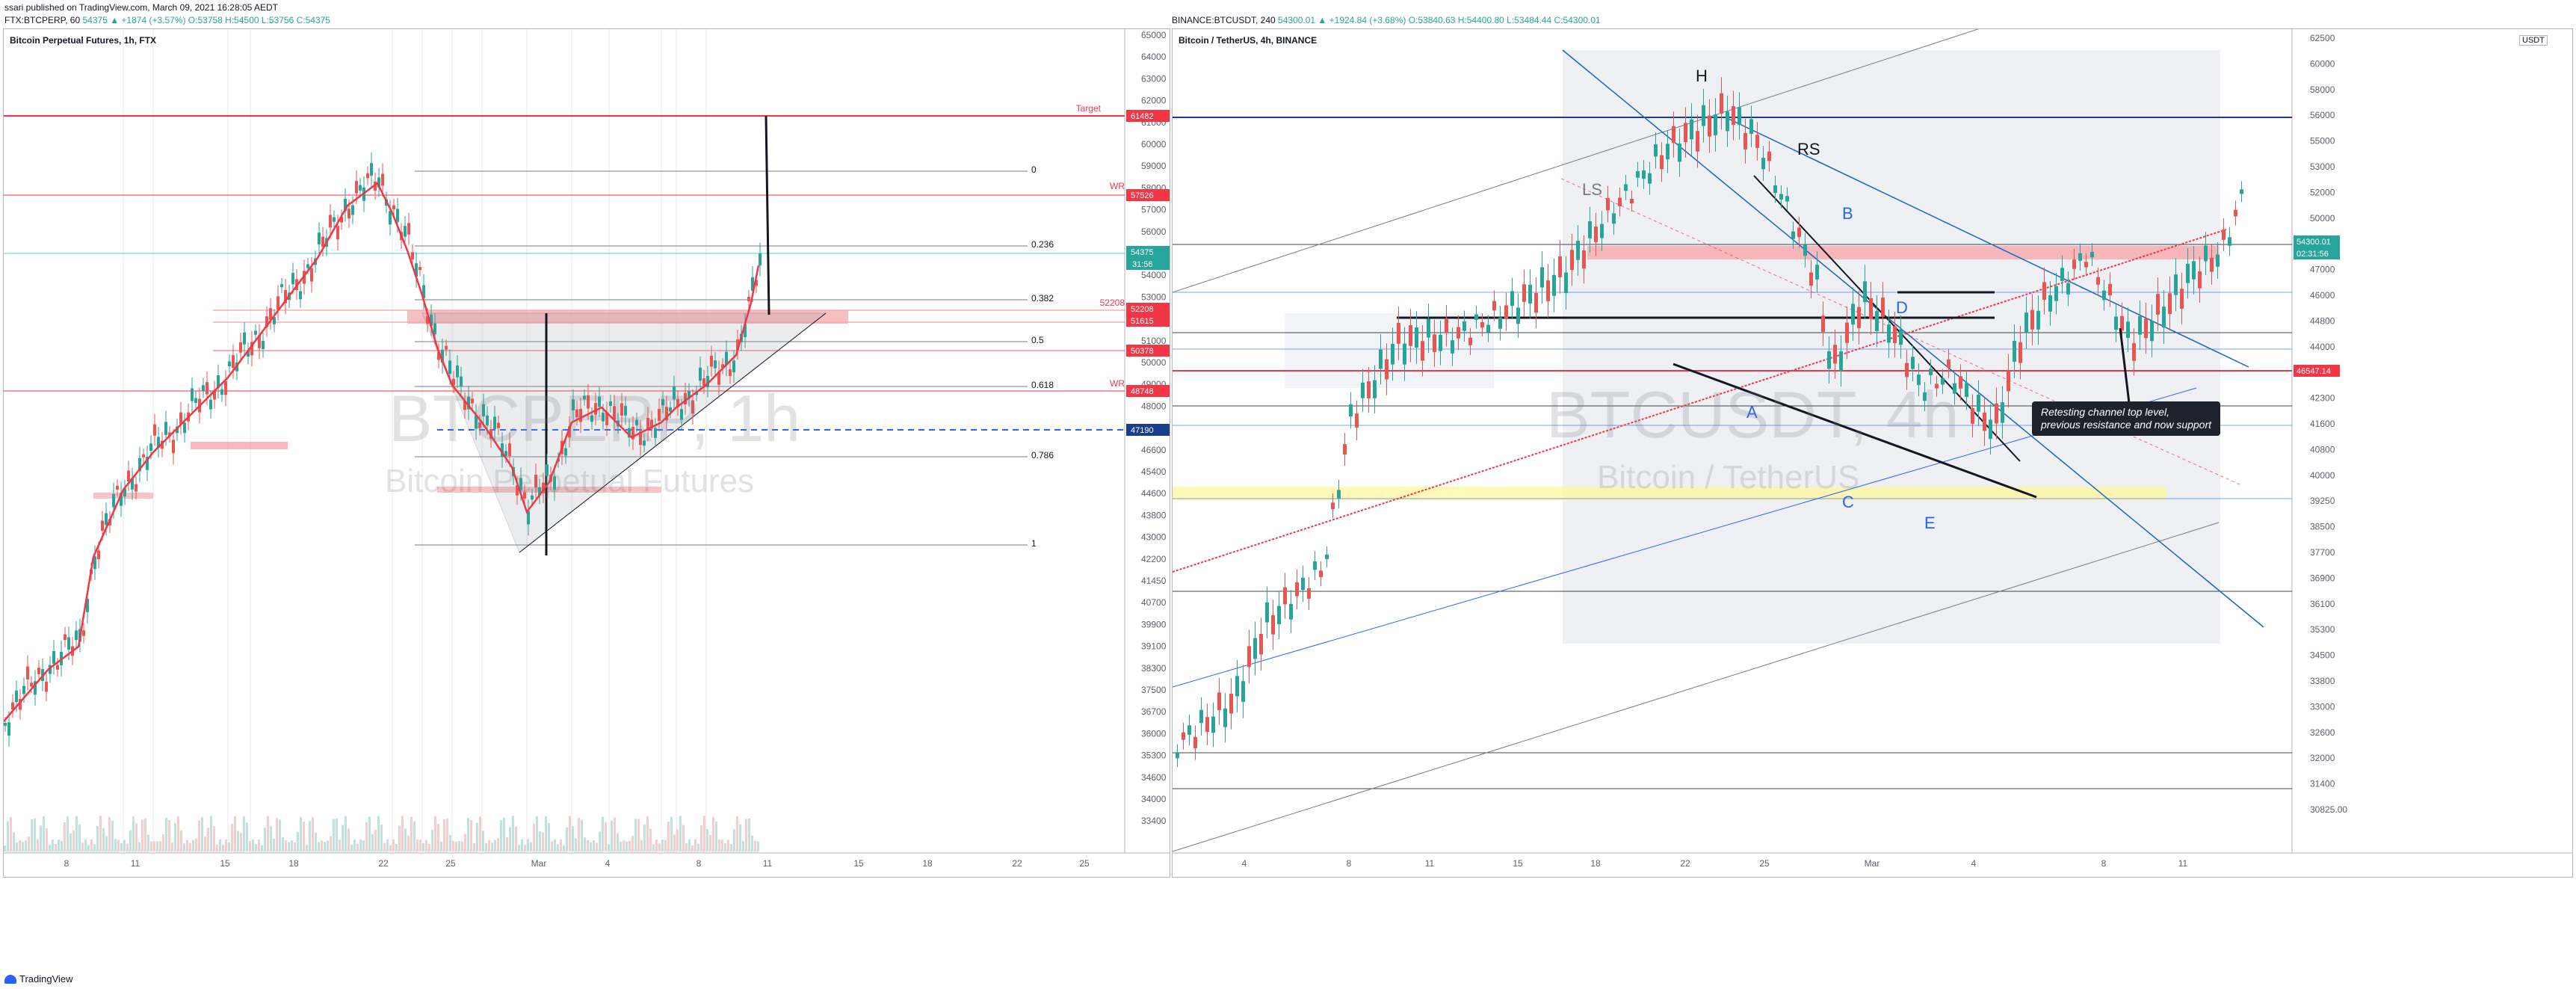 The image size is (2576, 989). I want to click on right-price-tick: 44800, so click(2322, 320).